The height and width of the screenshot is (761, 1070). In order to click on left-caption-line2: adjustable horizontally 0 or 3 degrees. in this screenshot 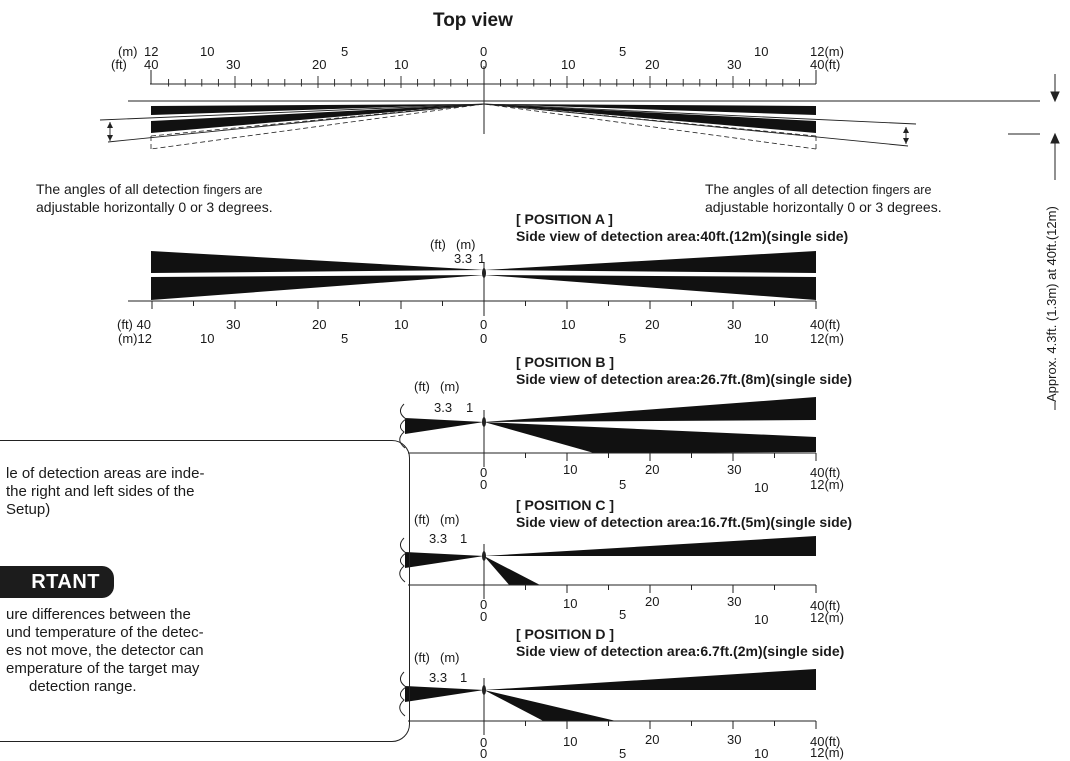, I will do `click(154, 207)`.